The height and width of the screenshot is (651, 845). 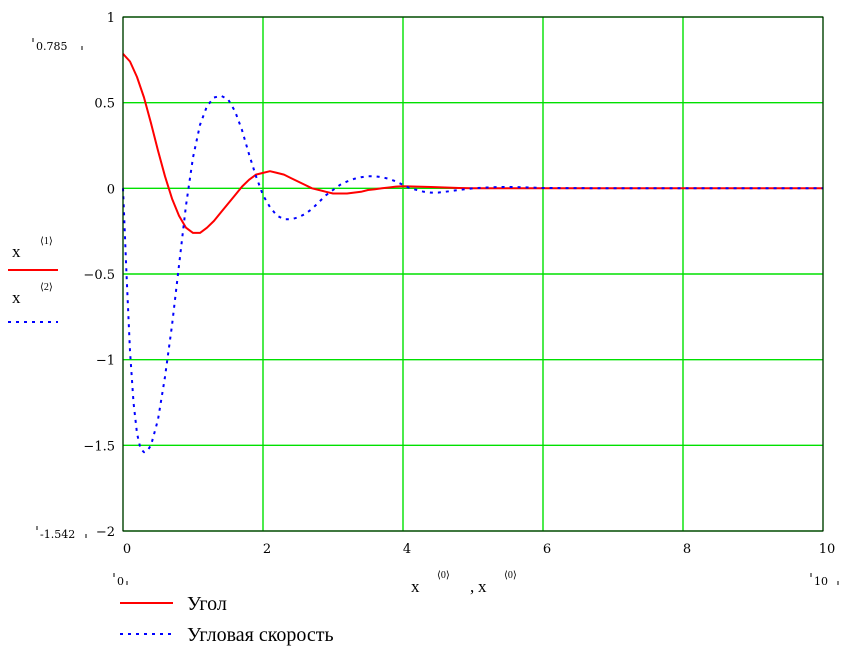 What do you see at coordinates (821, 581) in the screenshot?
I see `x-range-max: 10` at bounding box center [821, 581].